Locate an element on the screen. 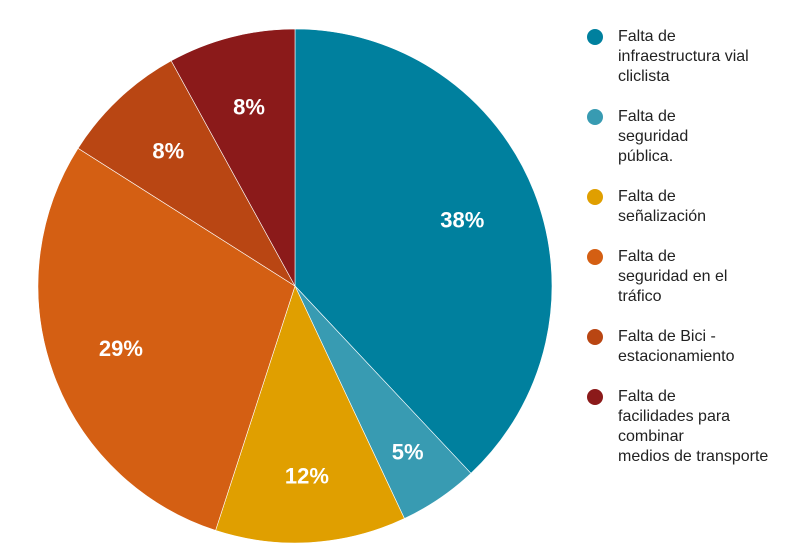 The image size is (800, 558). legend-item: Falta de infraestructura vial cliclista is located at coordinates (668, 57).